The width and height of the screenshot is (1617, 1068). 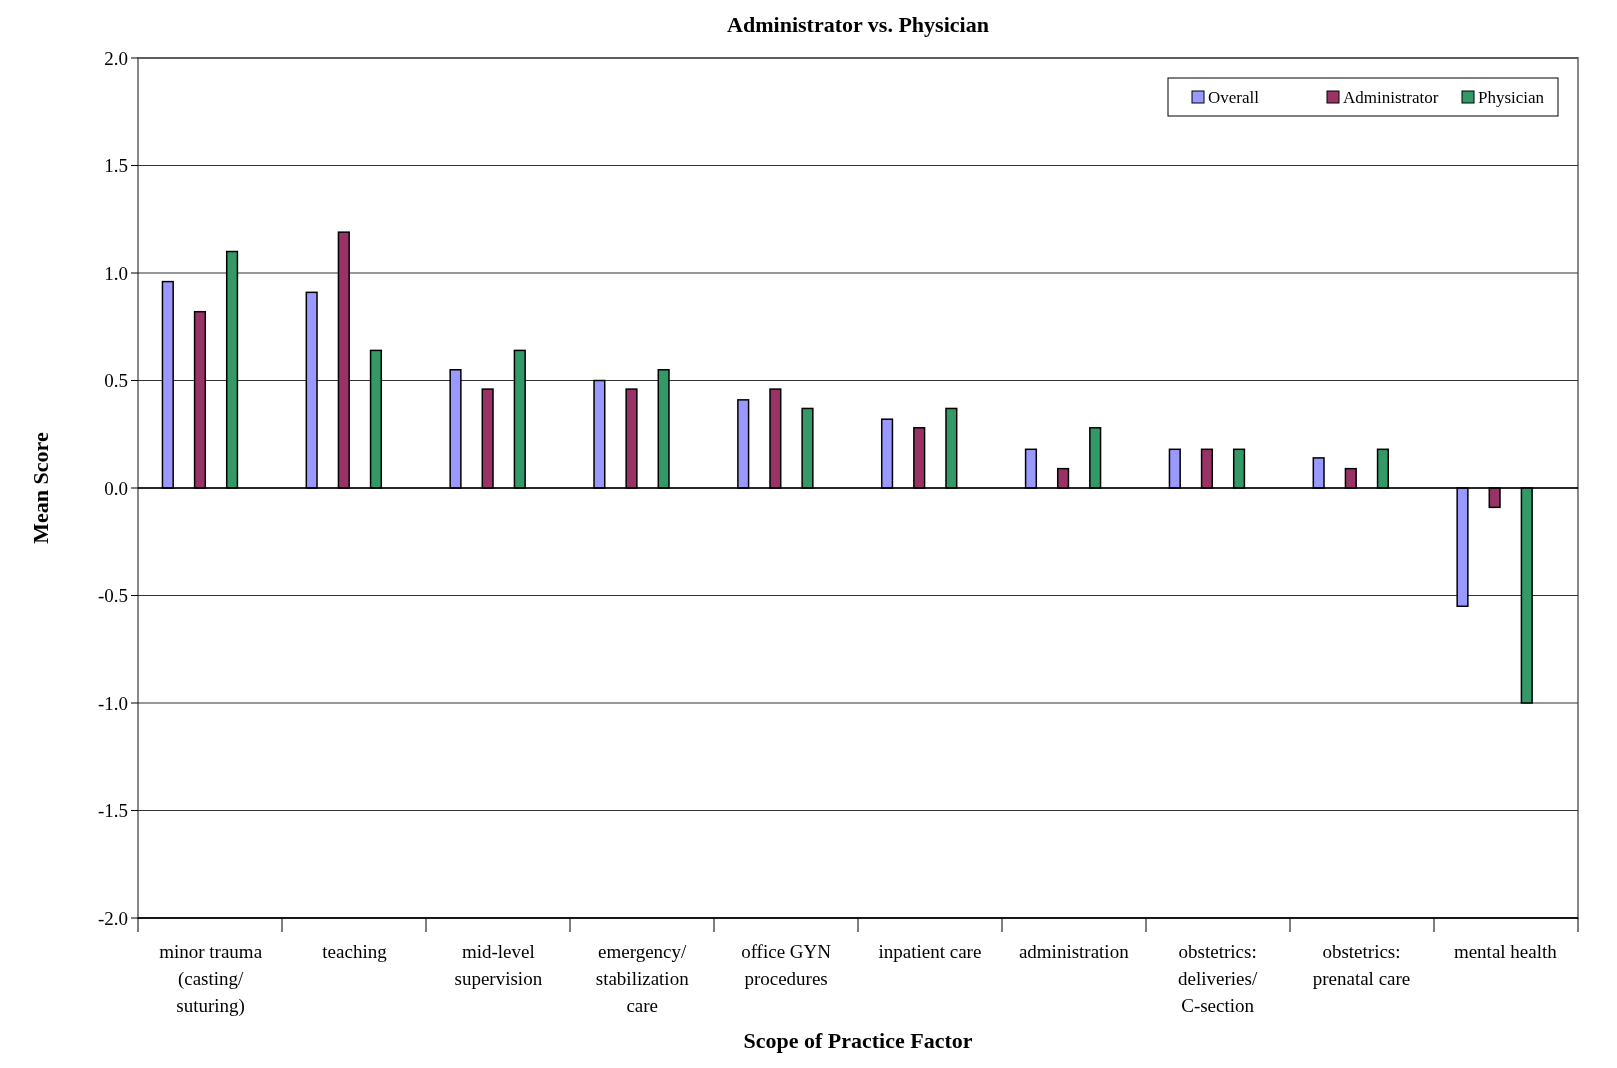 I want to click on x-tick-label: obstetrics: deliveries/ C-section, so click(x=1218, y=978).